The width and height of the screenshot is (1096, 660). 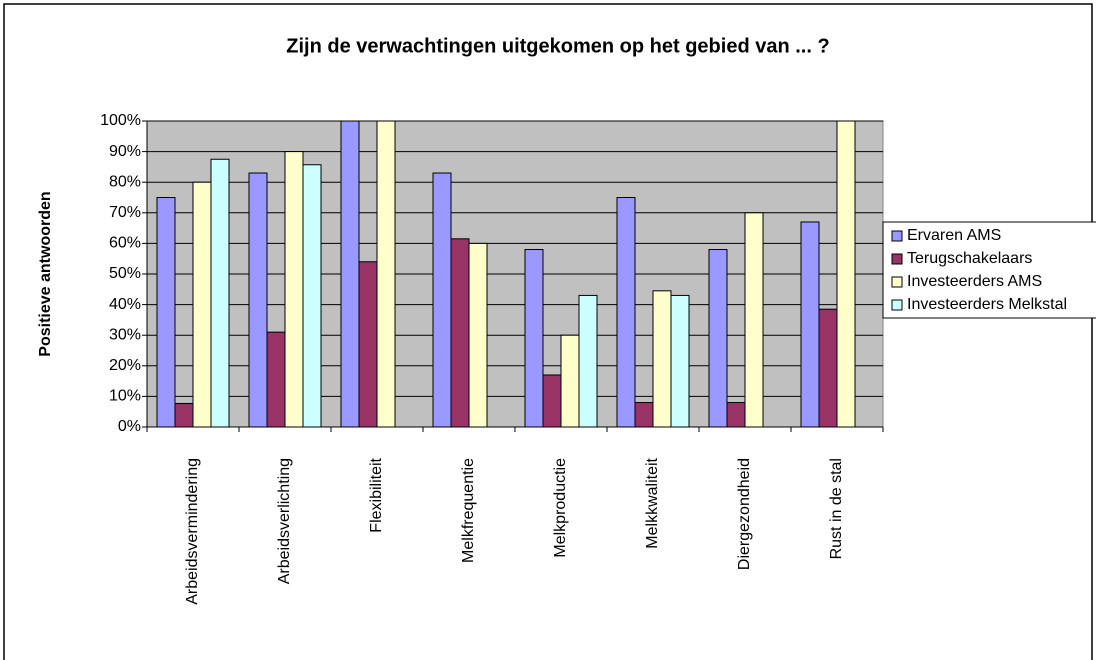 I want to click on x-tick-label: Melkproductie, so click(x=560, y=508).